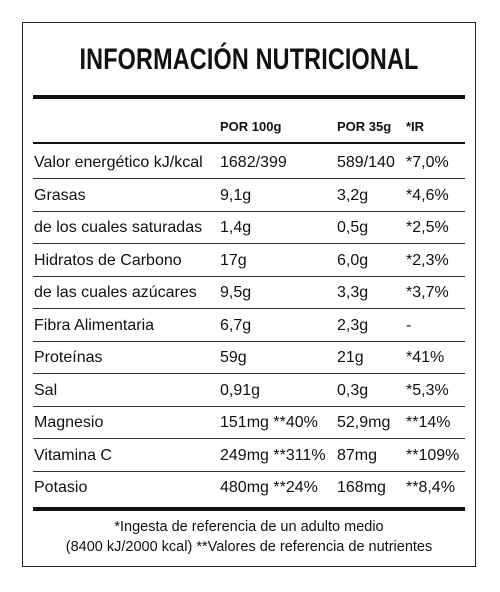 This screenshot has height=592, width=500. Describe the element at coordinates (94, 325) in the screenshot. I see `nutrient-name: Fibra Alimentaria` at that location.